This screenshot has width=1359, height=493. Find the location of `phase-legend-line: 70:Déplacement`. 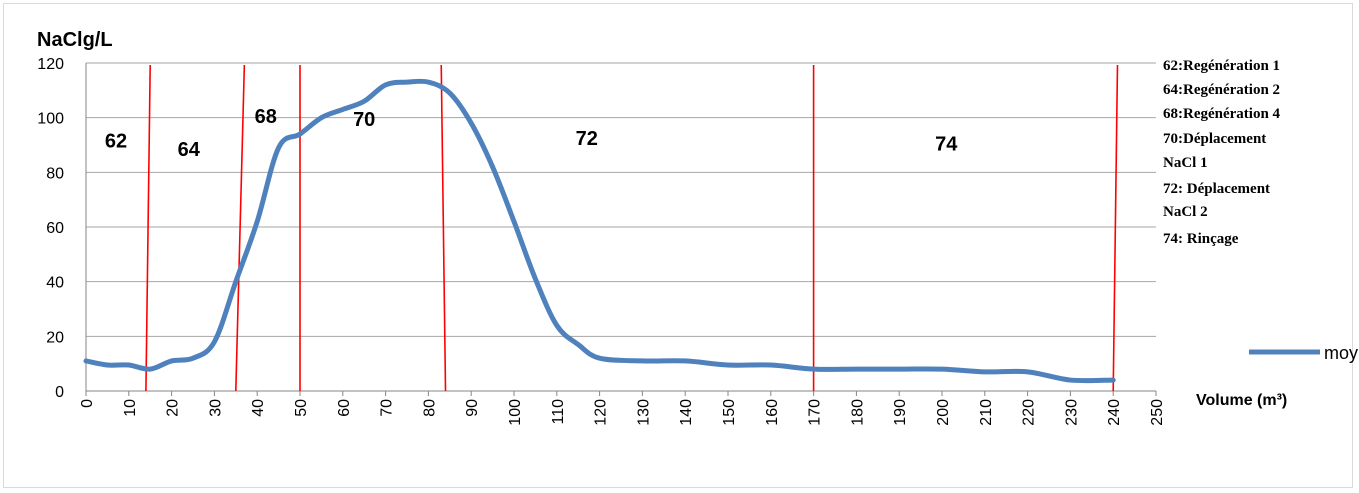

phase-legend-line: 70:Déplacement is located at coordinates (1214, 139).